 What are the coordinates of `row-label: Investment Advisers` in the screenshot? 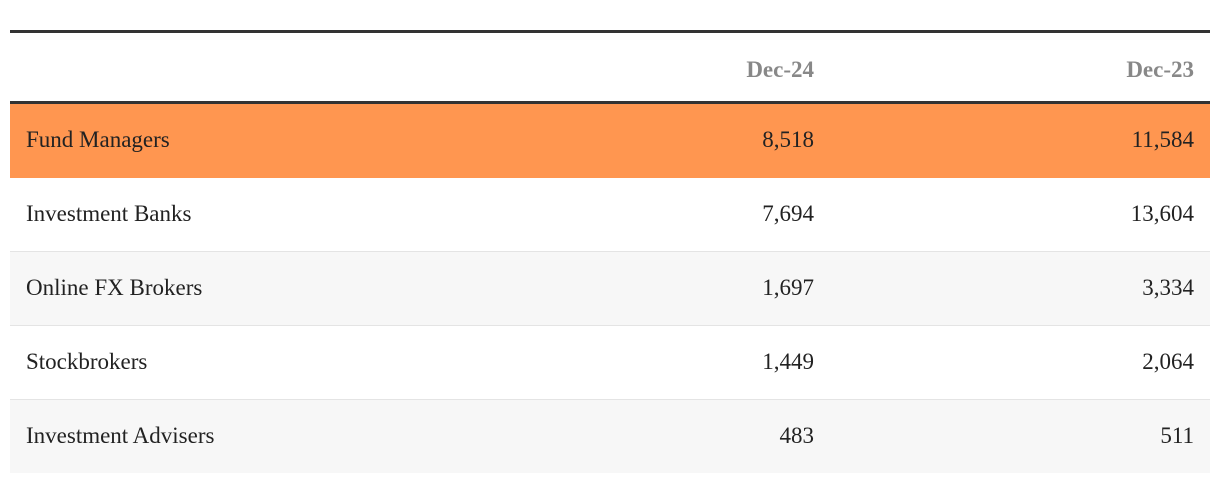 It's located at (120, 435).